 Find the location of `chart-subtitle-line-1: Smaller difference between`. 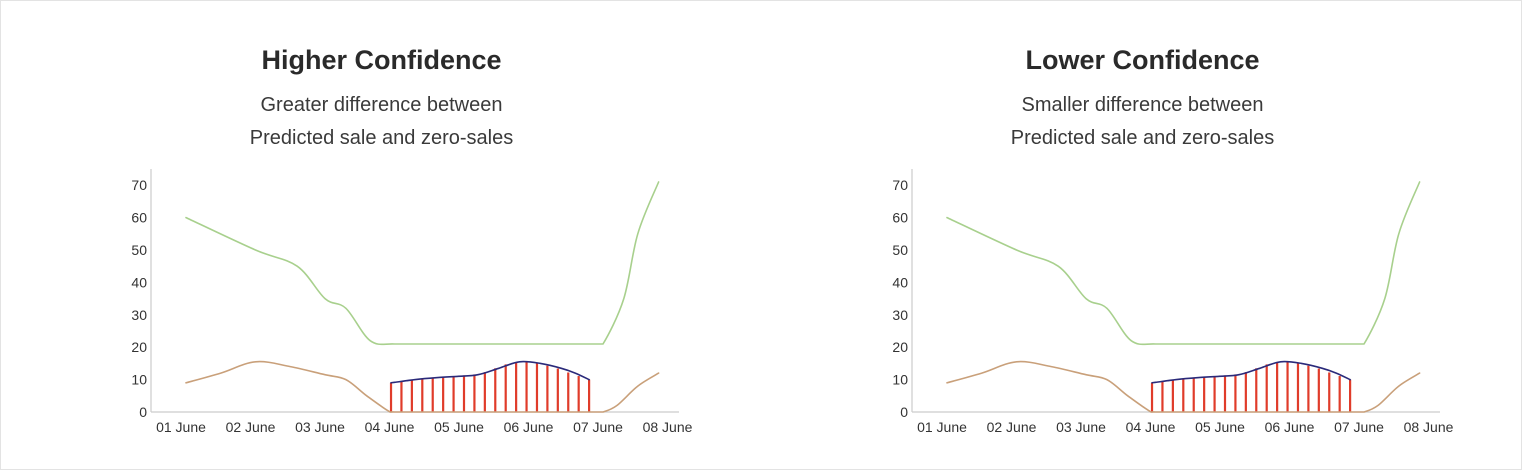

chart-subtitle-line-1: Smaller difference between is located at coordinates (1142, 105).